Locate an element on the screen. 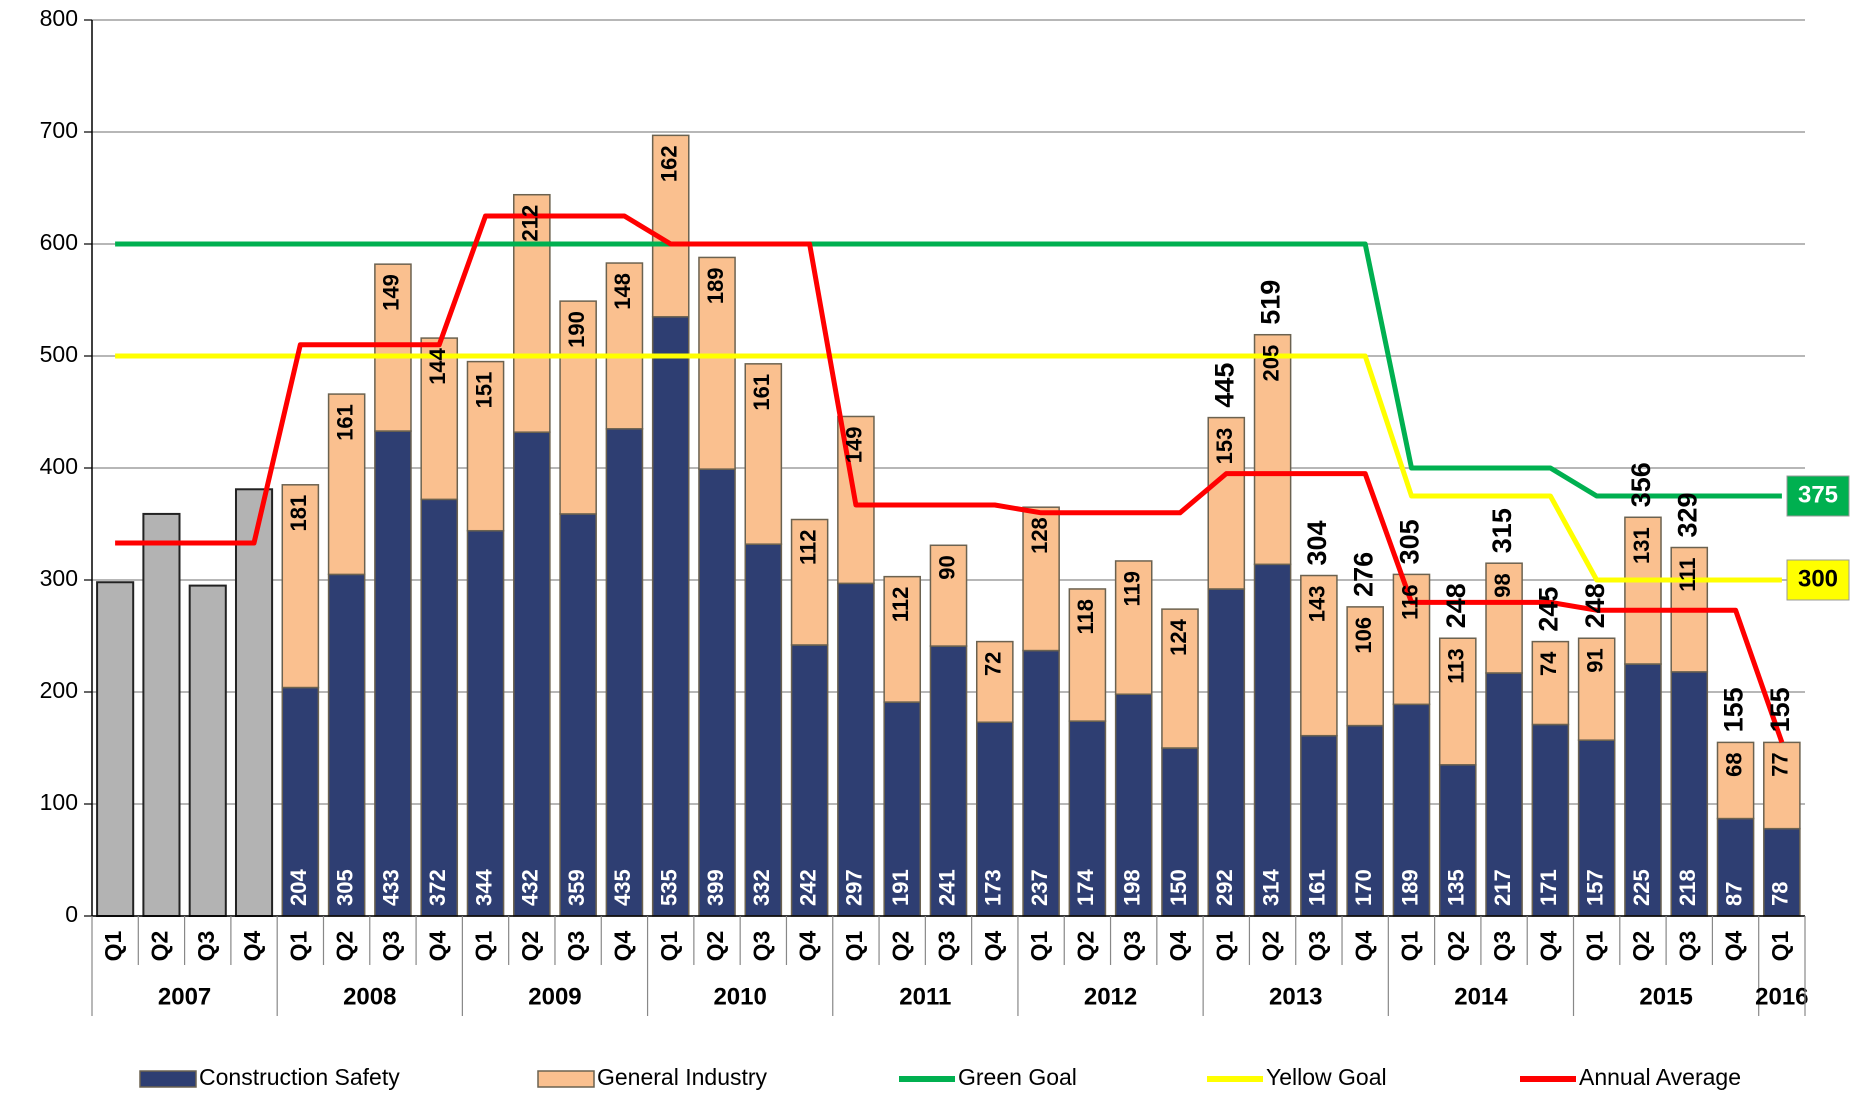  value-label: 112 is located at coordinates (900, 605).